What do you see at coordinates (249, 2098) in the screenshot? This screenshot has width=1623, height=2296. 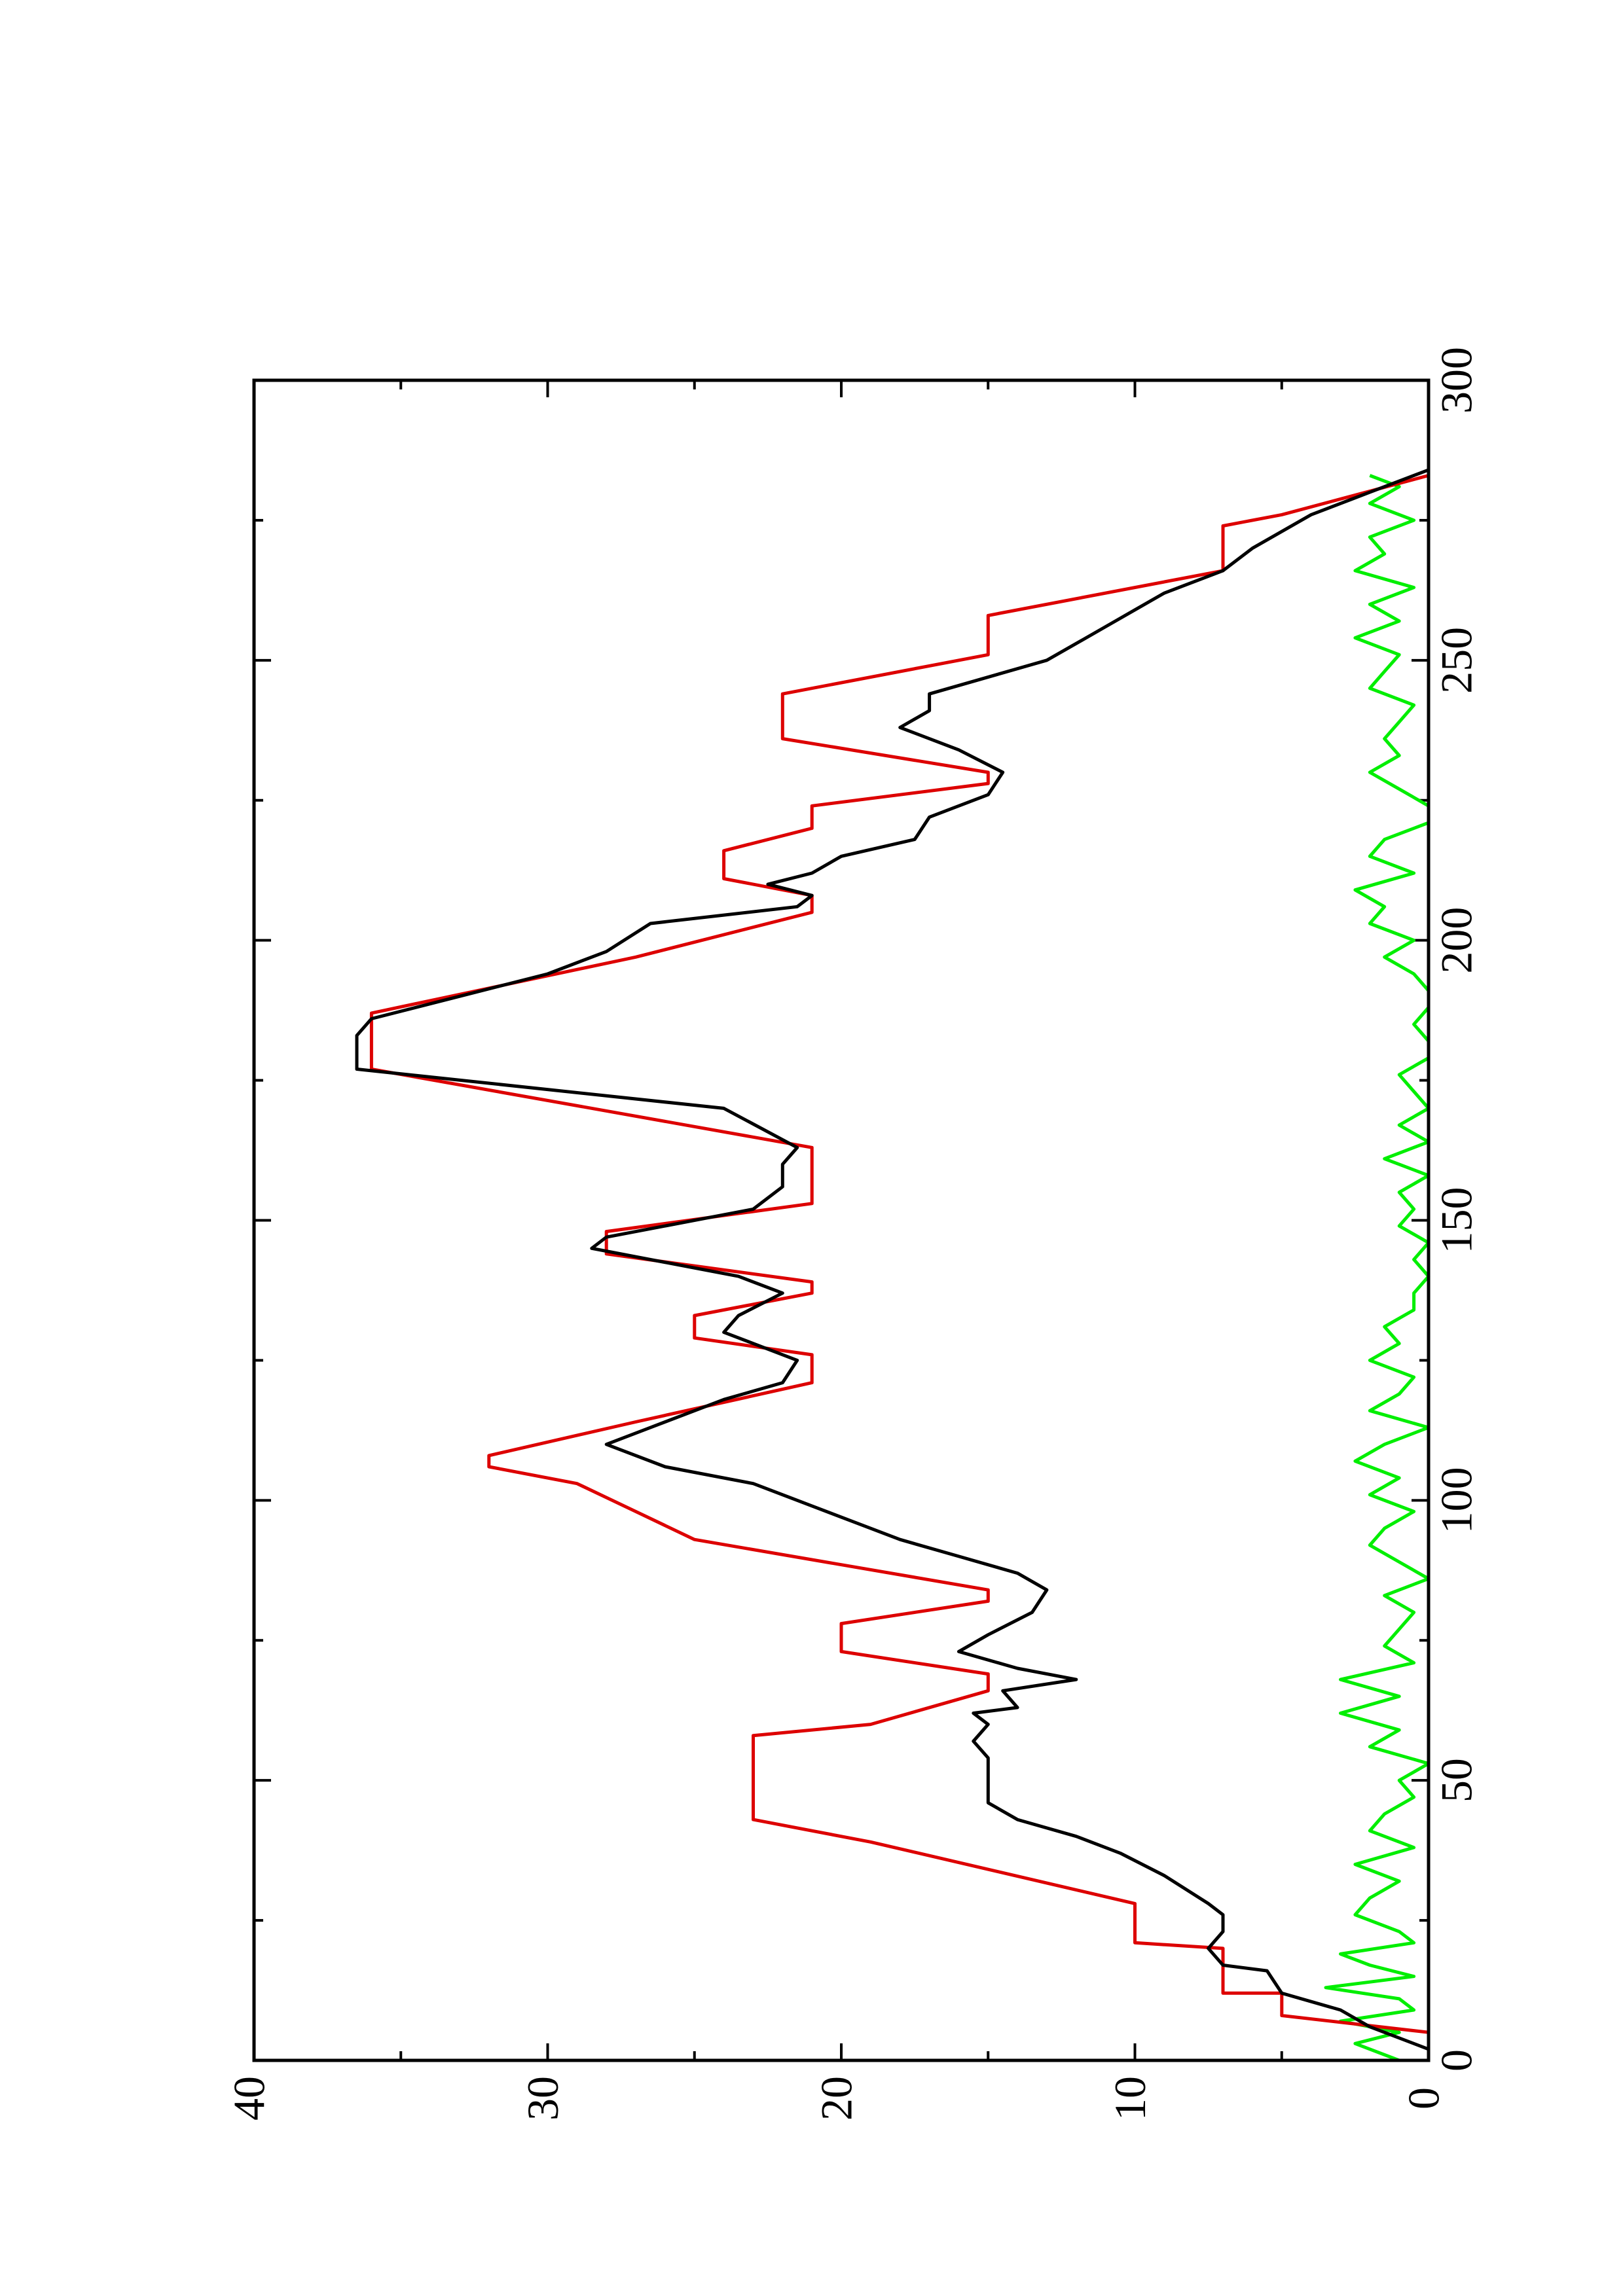 I see `y-tick-label: 40` at bounding box center [249, 2098].